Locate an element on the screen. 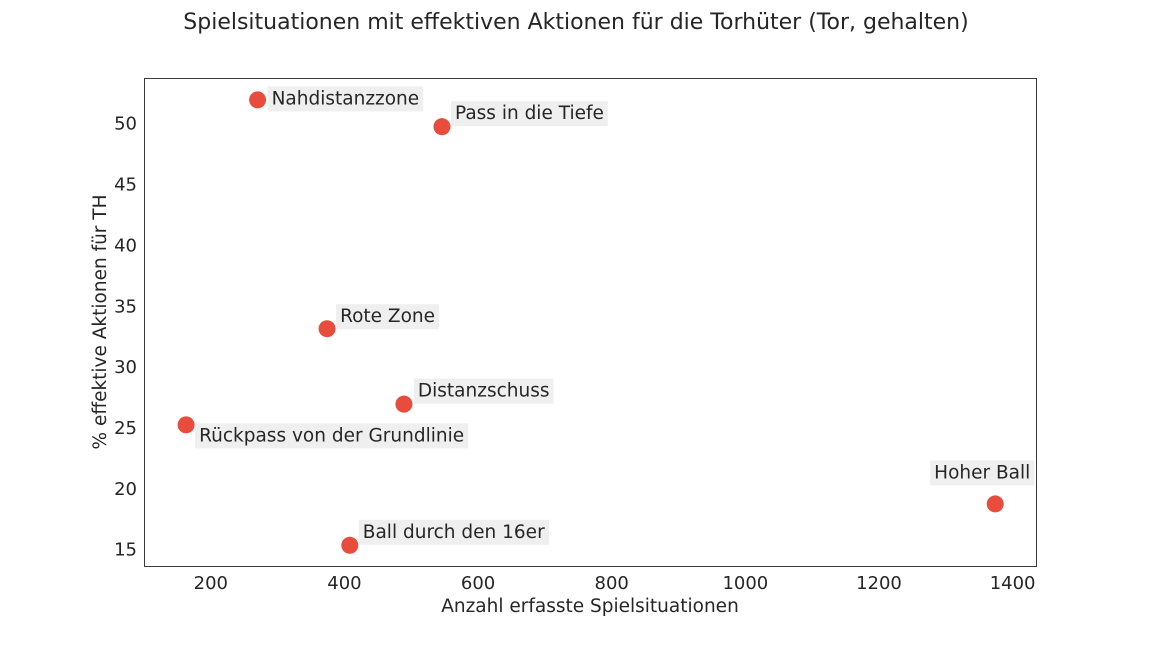  point-label-group: Rote Zone is located at coordinates (388, 317).